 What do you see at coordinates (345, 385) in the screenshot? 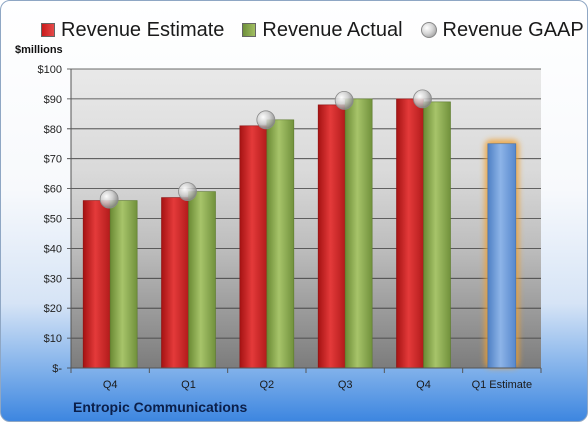
I see `x-tick-label: Q3` at bounding box center [345, 385].